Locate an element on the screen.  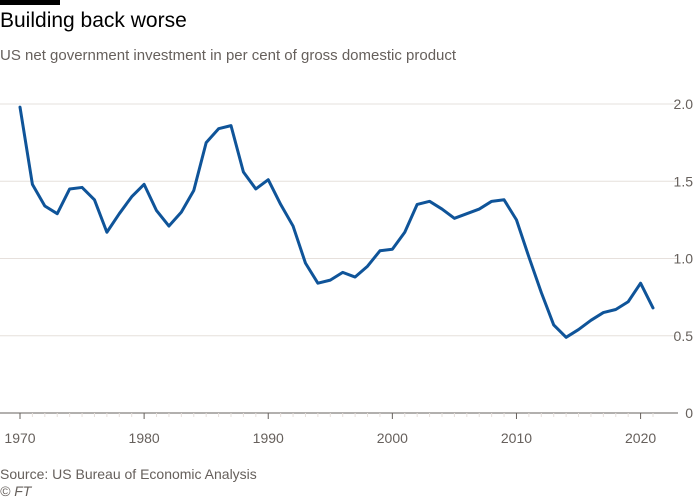
y-tick-label: 0.5 is located at coordinates (684, 336).